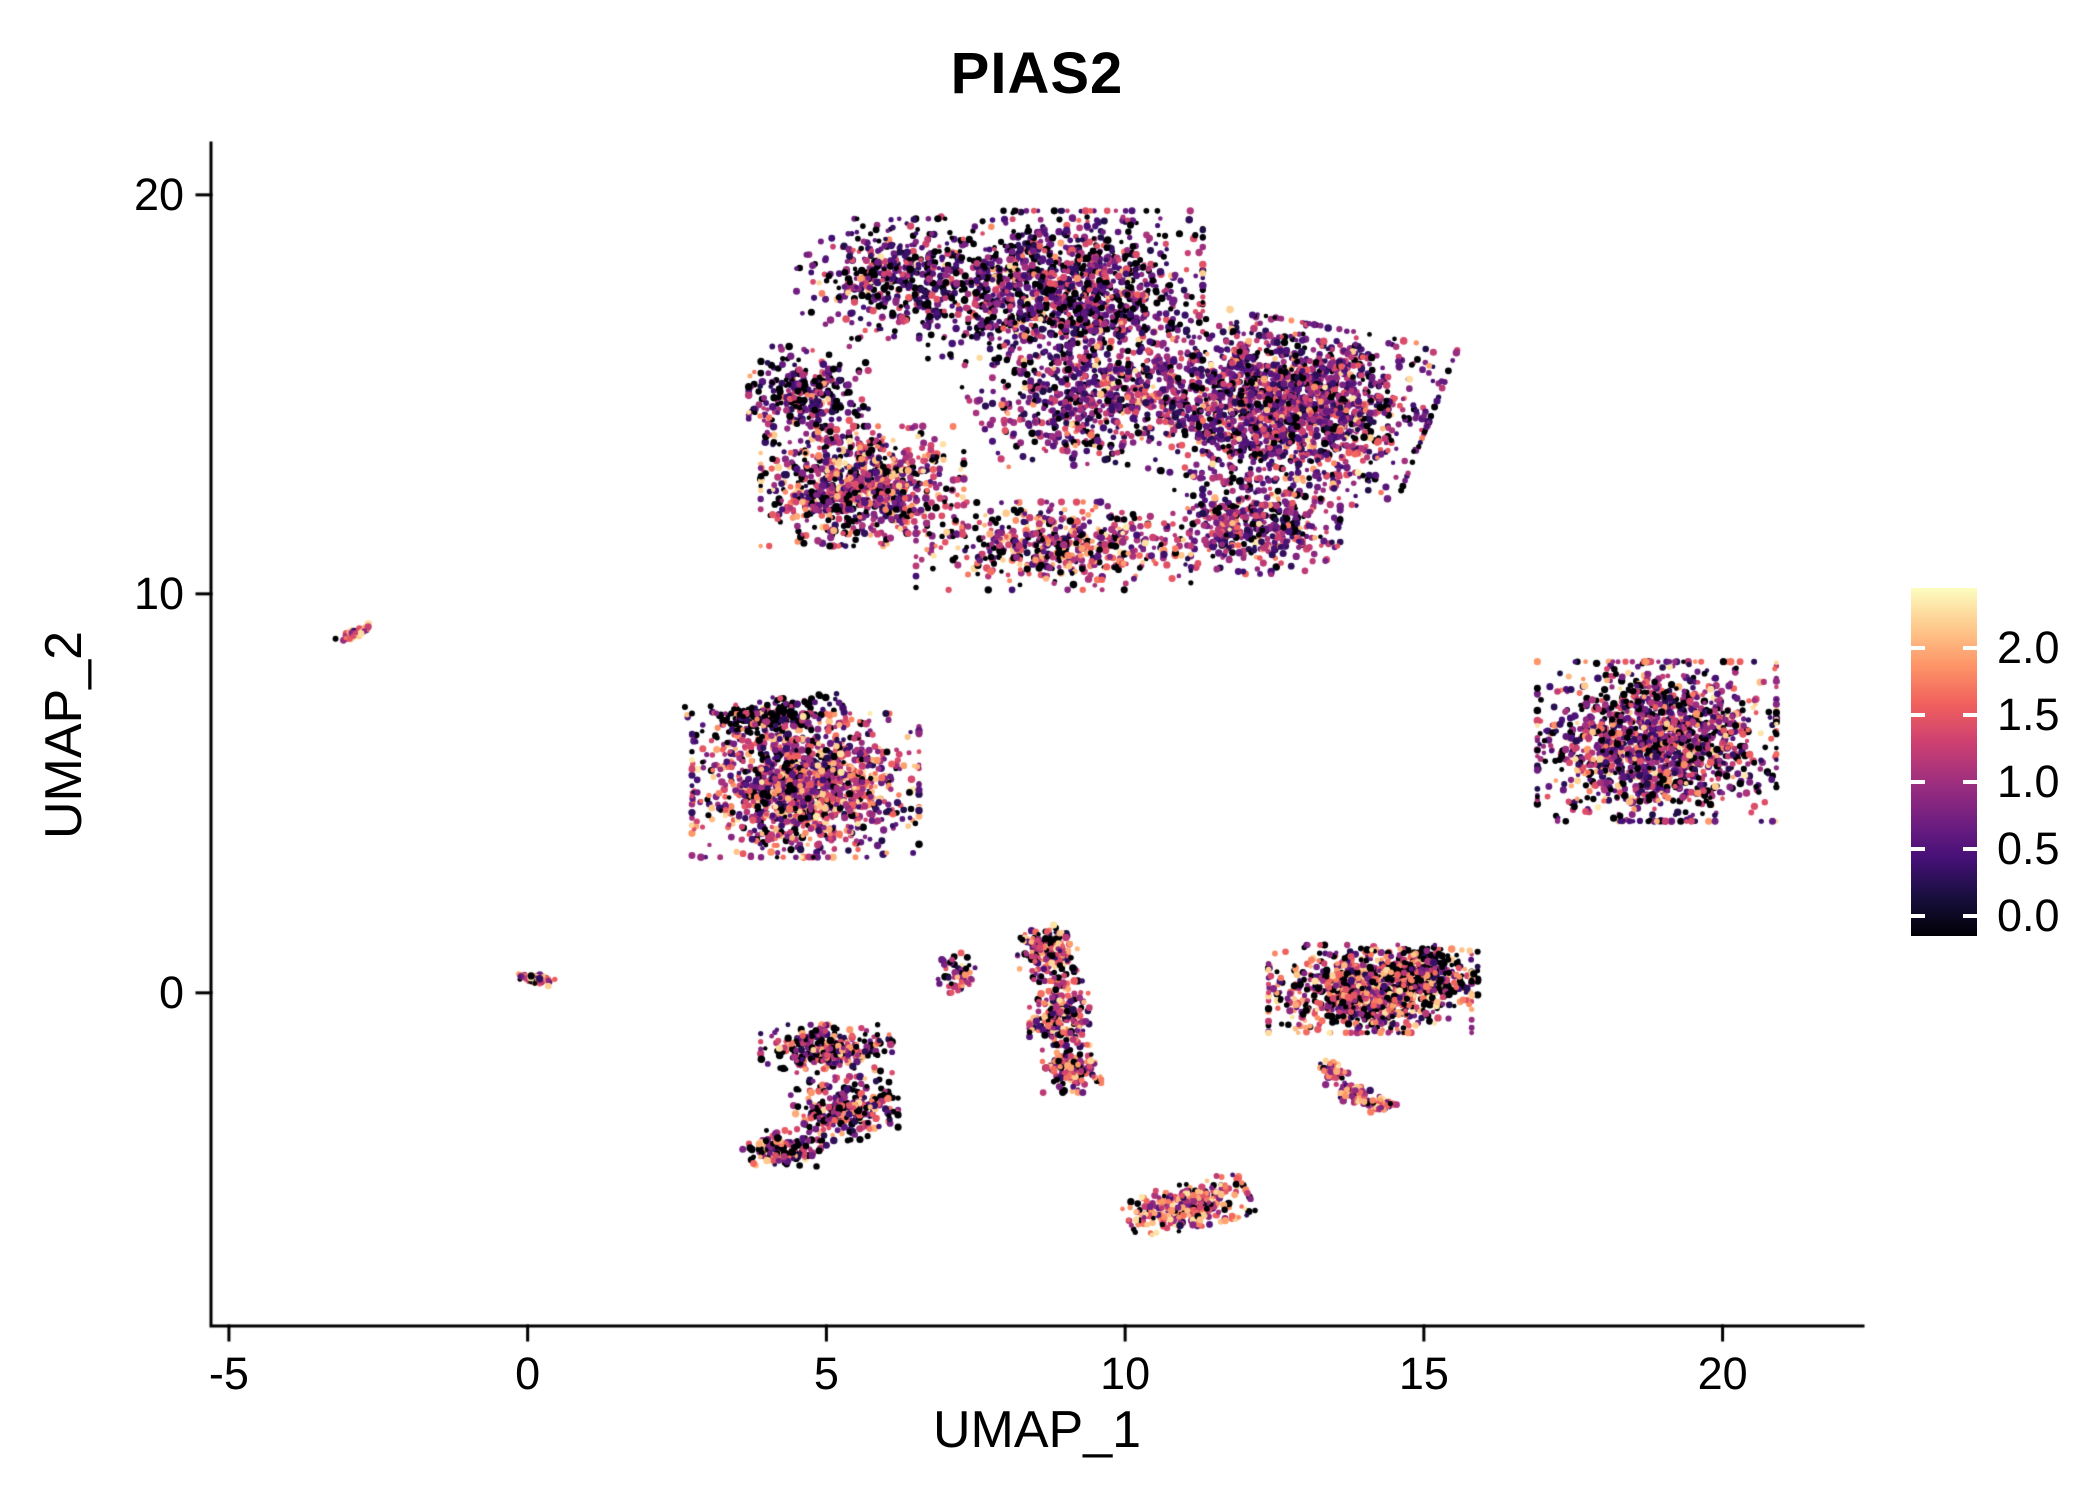 The height and width of the screenshot is (1500, 2100). Describe the element at coordinates (1125, 1373) in the screenshot. I see `x-tick-label: 10` at that location.